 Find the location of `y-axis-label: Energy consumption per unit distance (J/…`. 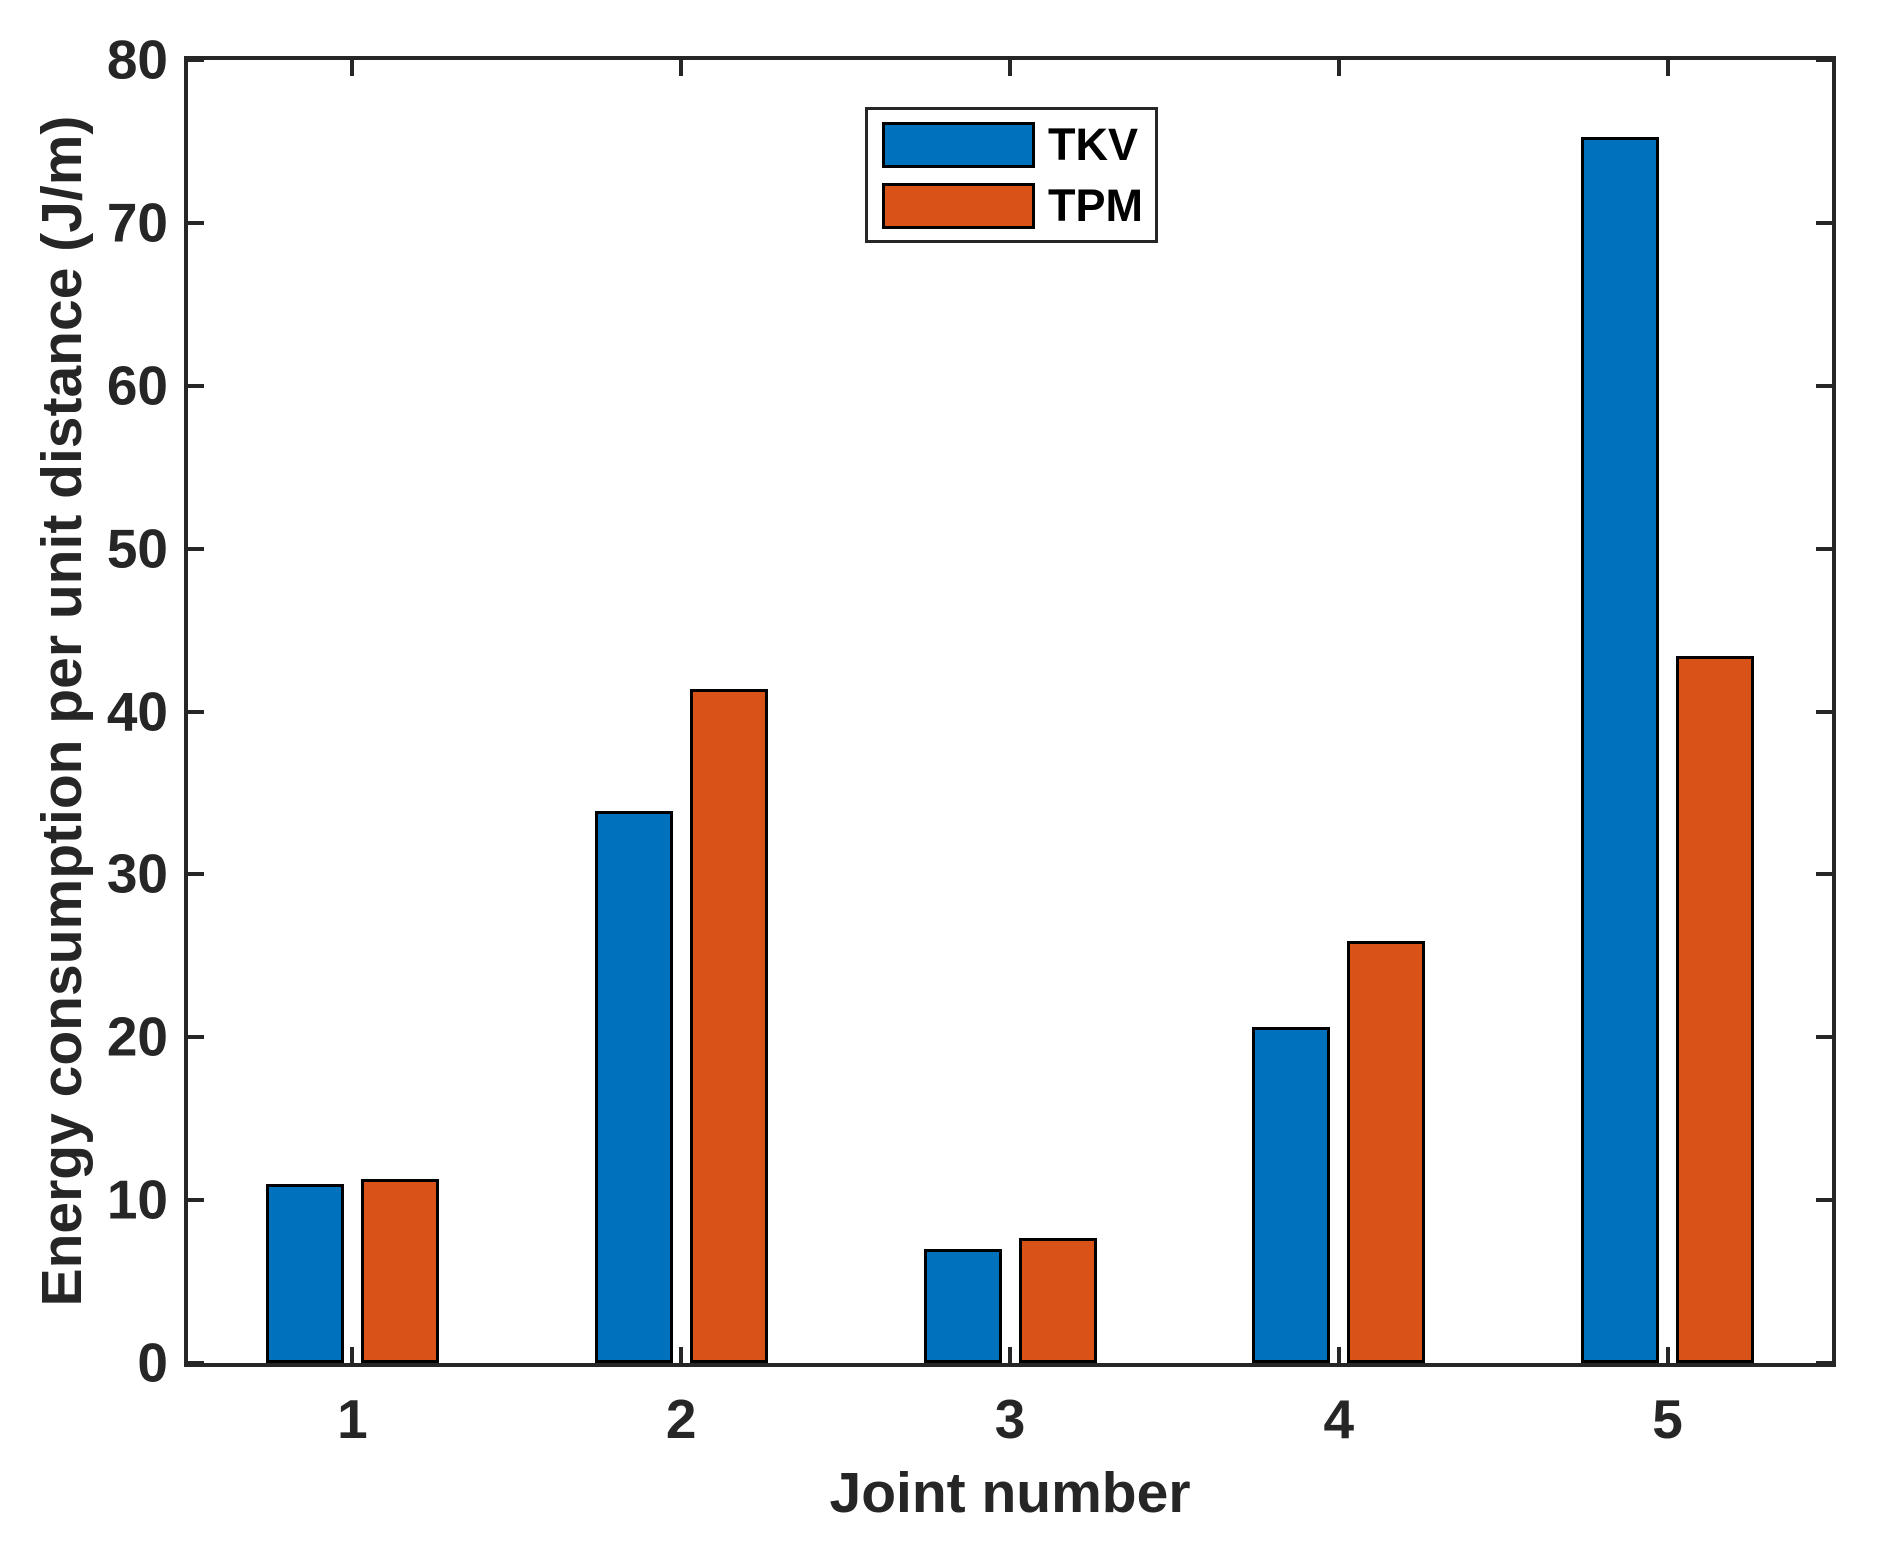

y-axis-label: Energy consumption per unit distance (J/… is located at coordinates (62, 711).